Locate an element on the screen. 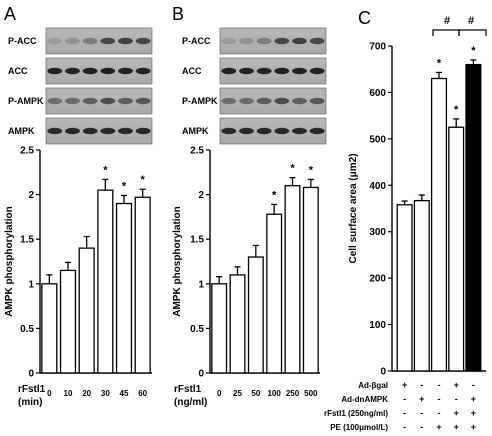 The height and width of the screenshot is (436, 492). y-tick-label: 400 is located at coordinates (377, 186).